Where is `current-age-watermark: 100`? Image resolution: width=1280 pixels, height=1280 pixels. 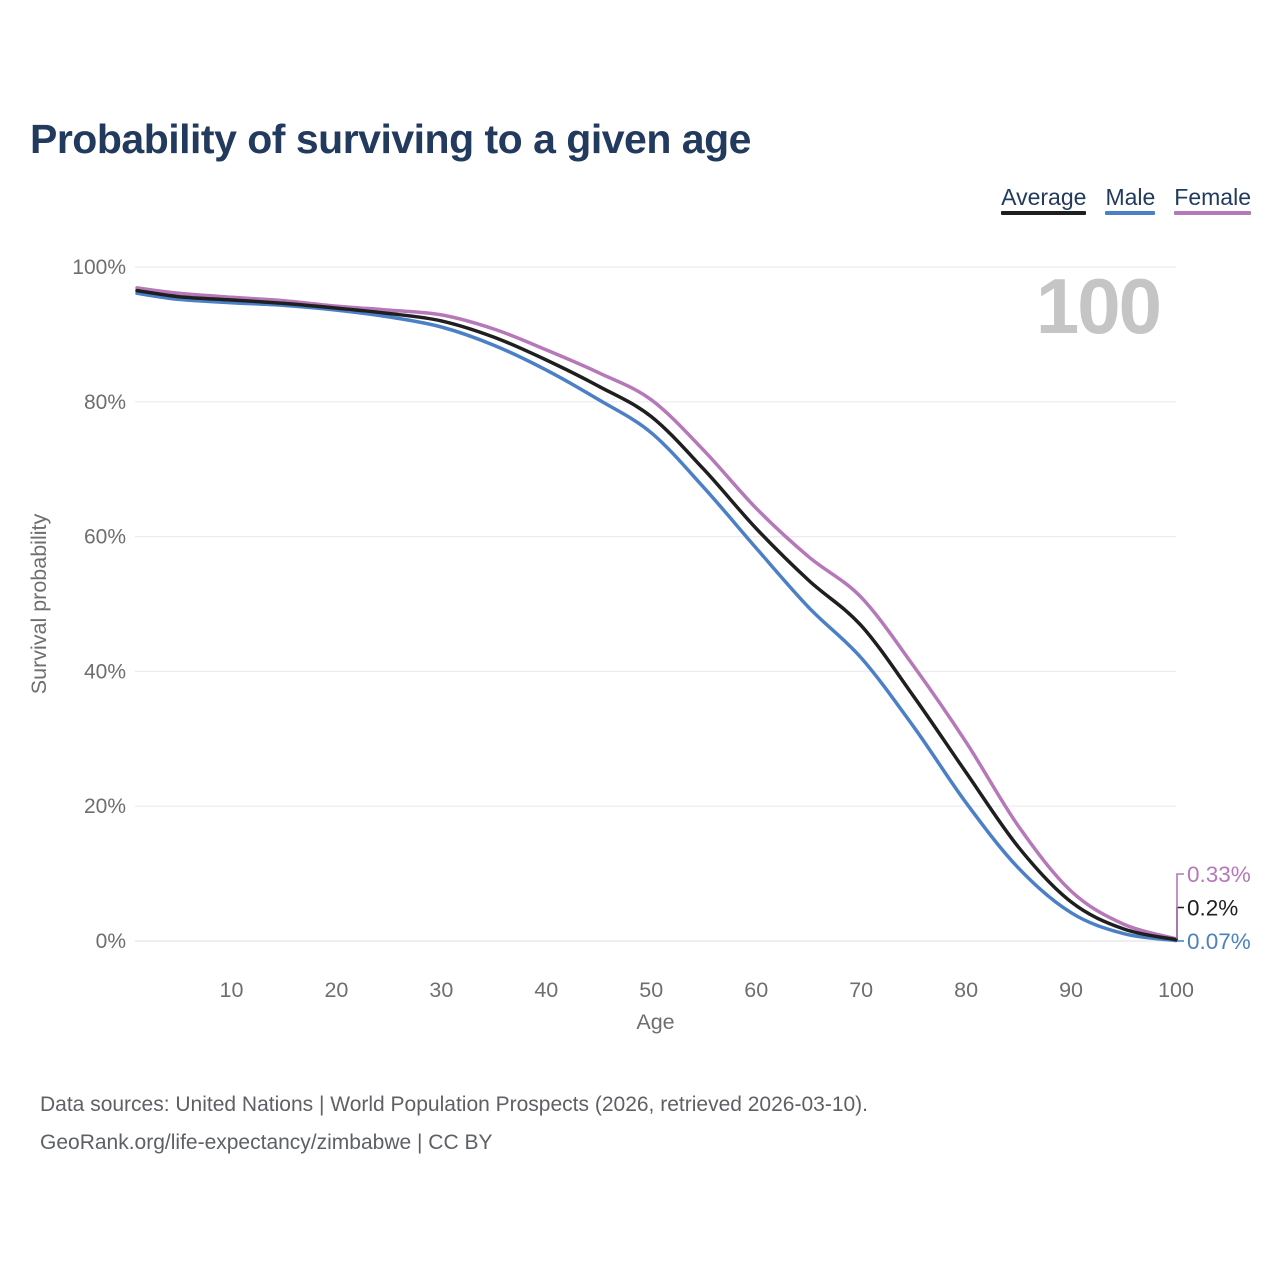
current-age-watermark: 100 is located at coordinates (1098, 306).